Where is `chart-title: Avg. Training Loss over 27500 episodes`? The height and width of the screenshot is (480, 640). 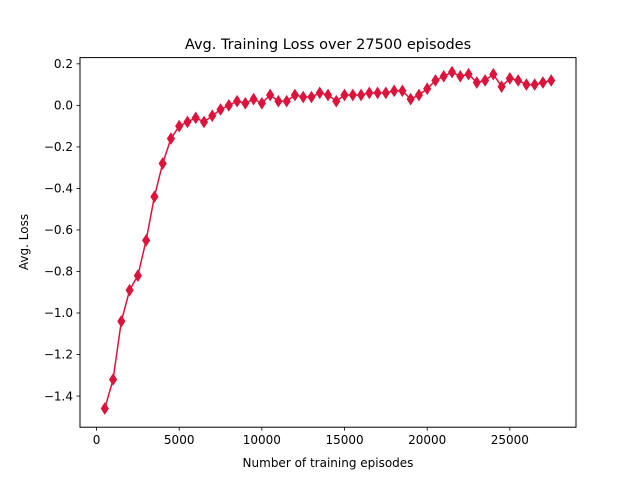 chart-title: Avg. Training Loss over 27500 episodes is located at coordinates (328, 45).